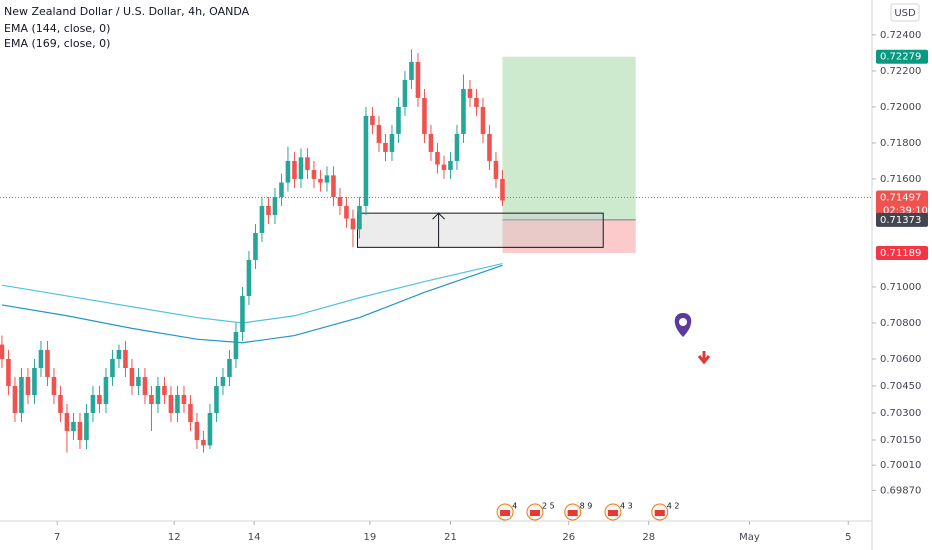 The width and height of the screenshot is (932, 550). Describe the element at coordinates (900, 413) in the screenshot. I see `y-tick-label: 0.70300` at that location.